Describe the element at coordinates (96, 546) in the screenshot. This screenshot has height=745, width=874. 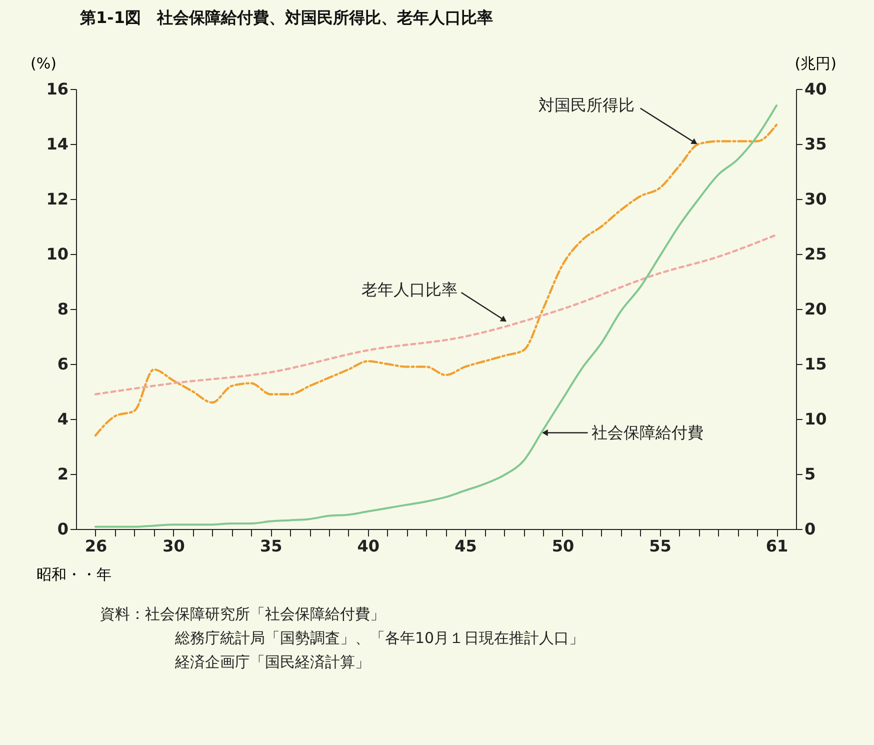
I see `x-tick-label: 26` at that location.